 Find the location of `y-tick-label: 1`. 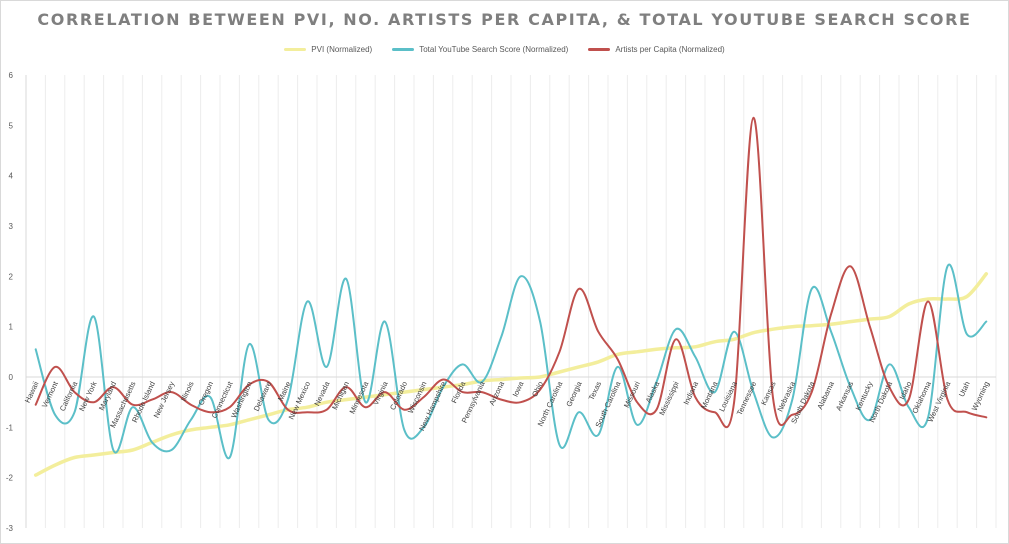

y-tick-label: 1 is located at coordinates (11, 327).